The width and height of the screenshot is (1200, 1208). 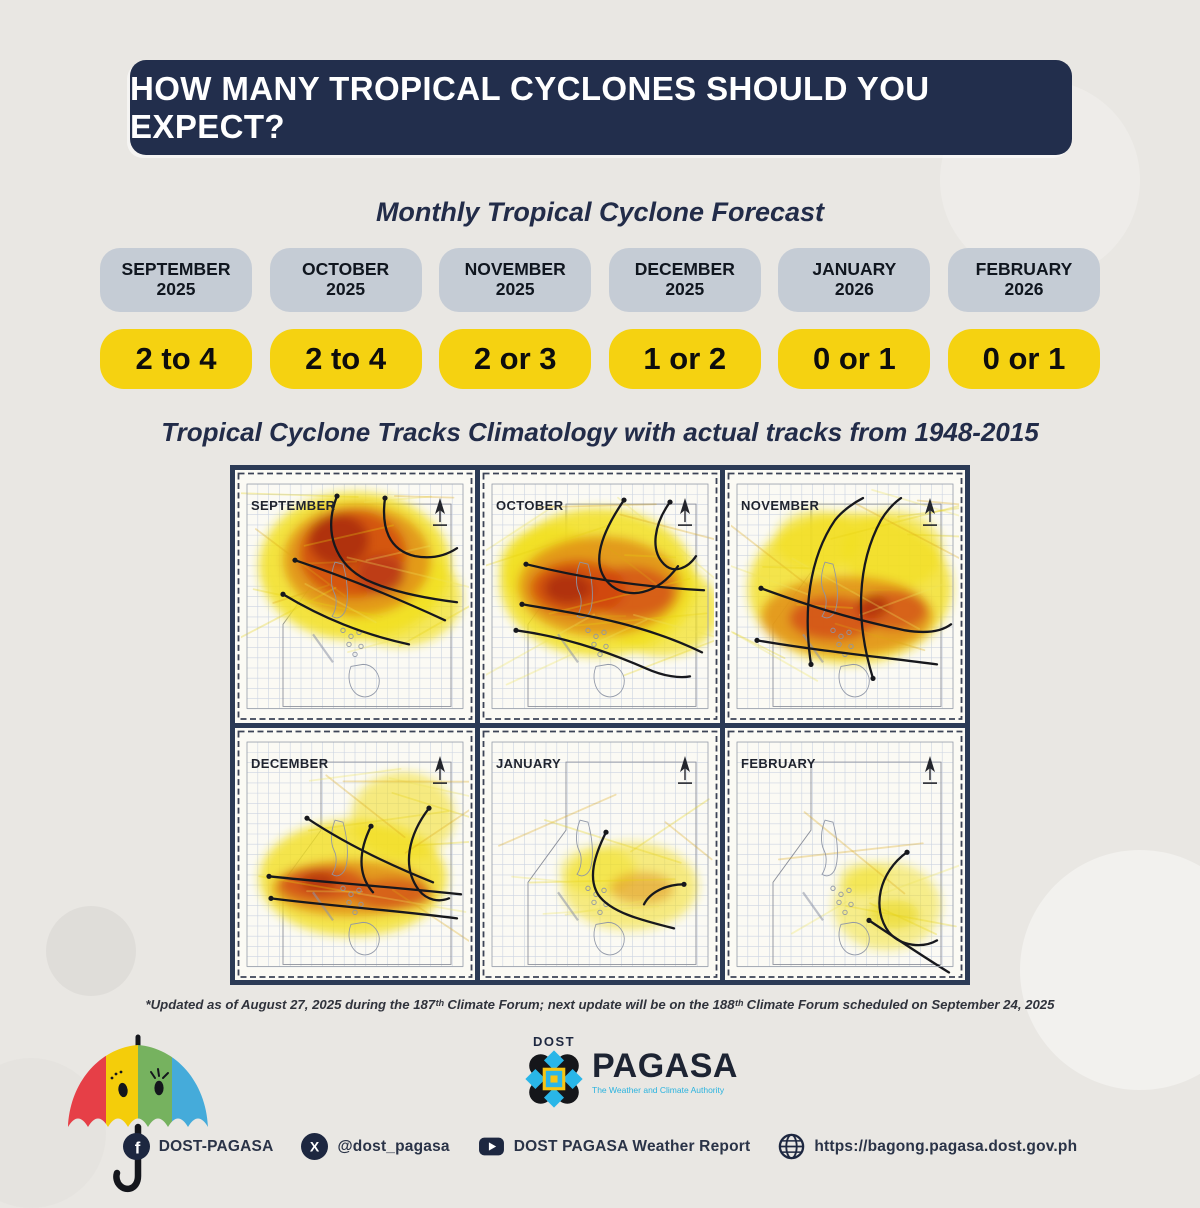 What do you see at coordinates (528, 763) in the screenshot?
I see `map-month-label: JANUARY` at bounding box center [528, 763].